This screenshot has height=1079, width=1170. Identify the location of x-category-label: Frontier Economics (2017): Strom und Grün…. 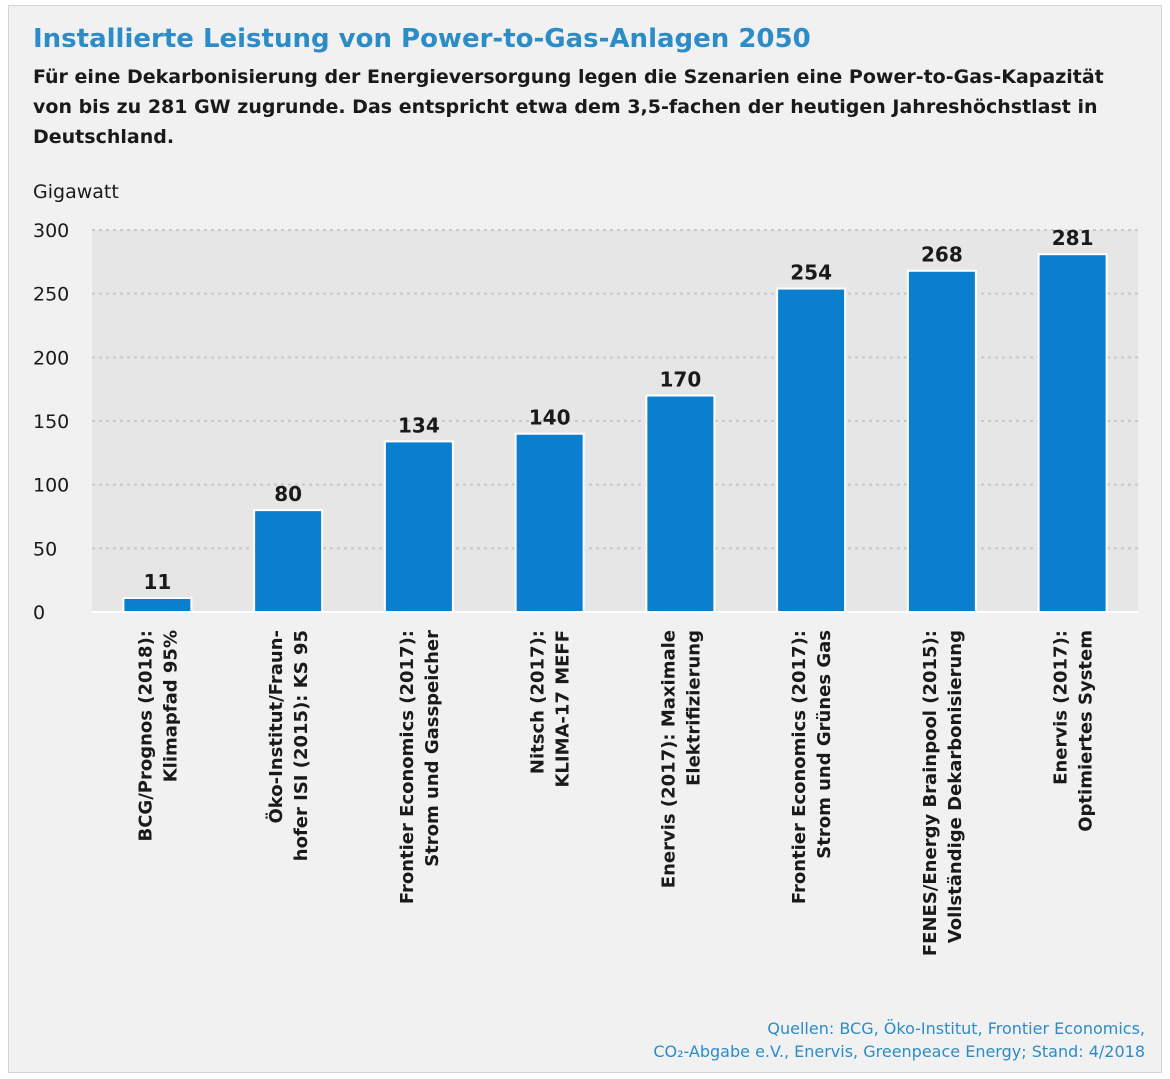
(812, 767).